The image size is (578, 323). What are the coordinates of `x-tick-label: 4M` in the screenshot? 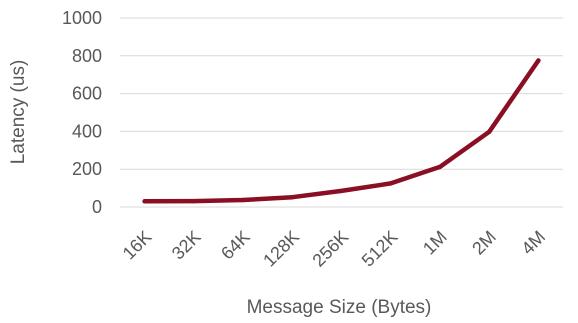 It's located at (533, 243).